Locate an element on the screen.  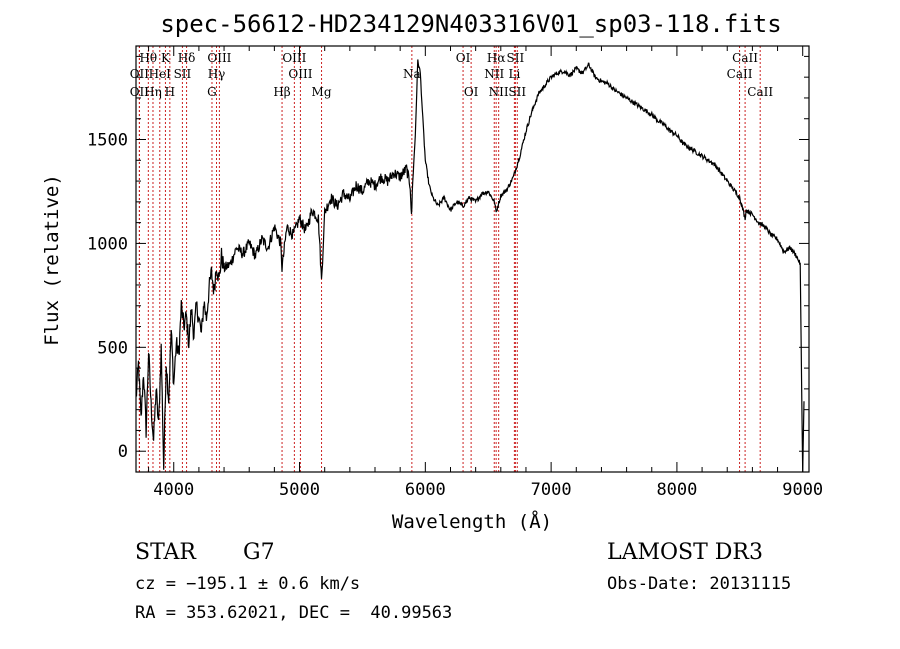
x-tick-label: 5000 is located at coordinates (299, 490).